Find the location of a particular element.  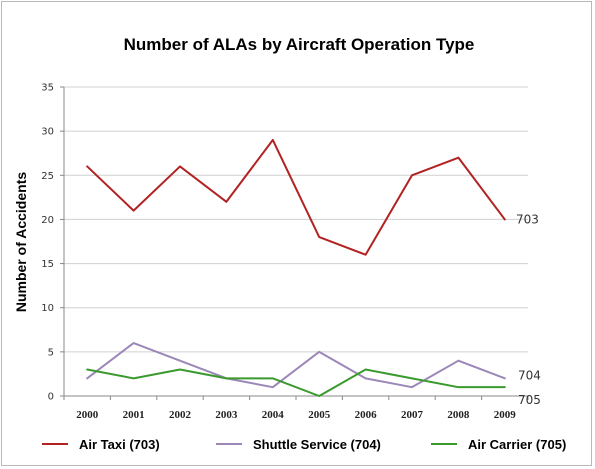

x-tick-label: 2009 is located at coordinates (505, 415).